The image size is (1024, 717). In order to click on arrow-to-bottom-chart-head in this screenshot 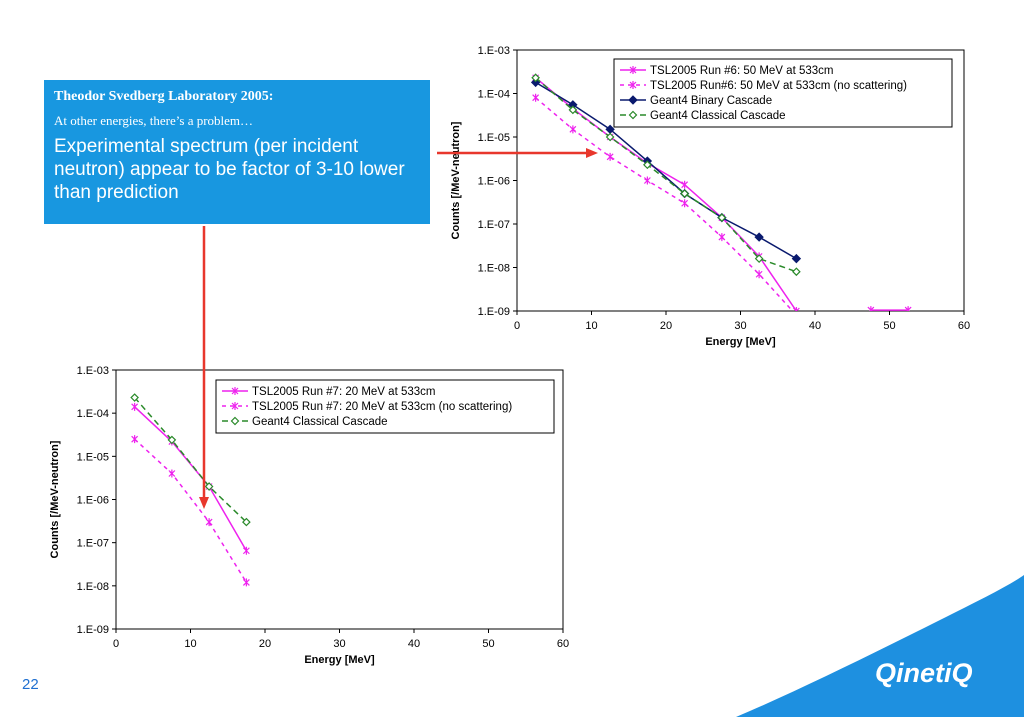, I will do `click(204, 503)`.